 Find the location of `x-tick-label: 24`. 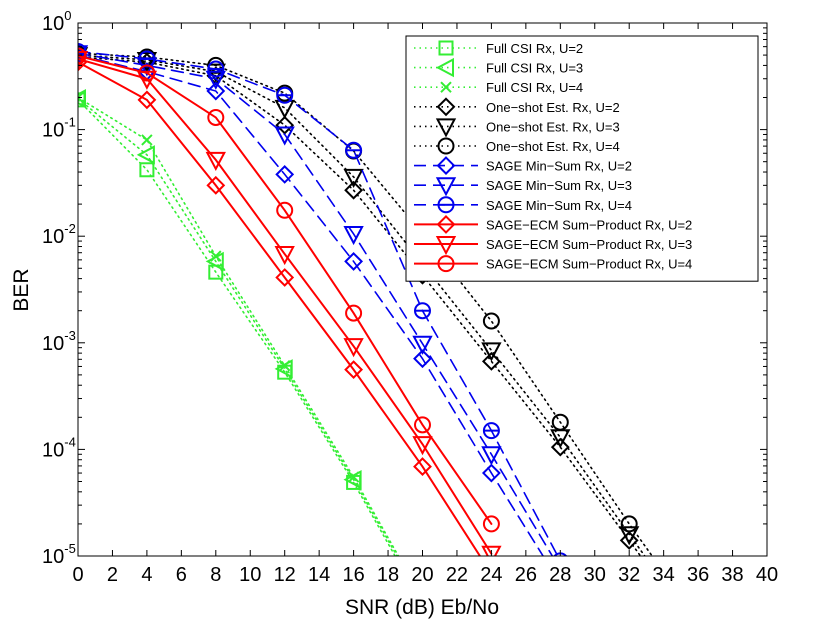

x-tick-label: 24 is located at coordinates (491, 575).